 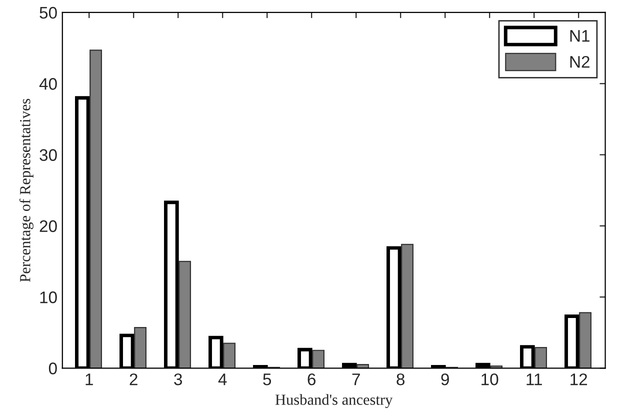 I want to click on x-tick-label: 12, so click(x=579, y=379).